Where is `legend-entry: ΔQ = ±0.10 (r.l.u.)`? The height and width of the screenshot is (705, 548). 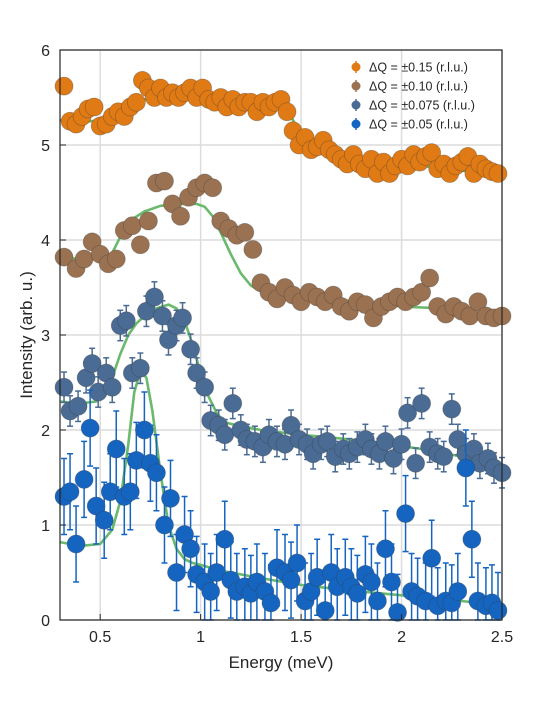 legend-entry: ΔQ = ±0.10 (r.l.u.) is located at coordinates (418, 87).